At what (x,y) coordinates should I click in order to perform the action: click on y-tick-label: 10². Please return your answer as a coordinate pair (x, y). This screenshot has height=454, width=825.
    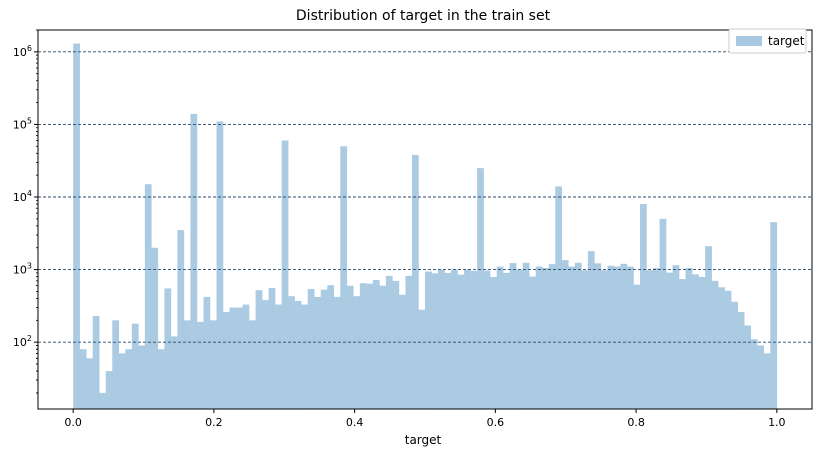
    Looking at the image, I should click on (22, 341).